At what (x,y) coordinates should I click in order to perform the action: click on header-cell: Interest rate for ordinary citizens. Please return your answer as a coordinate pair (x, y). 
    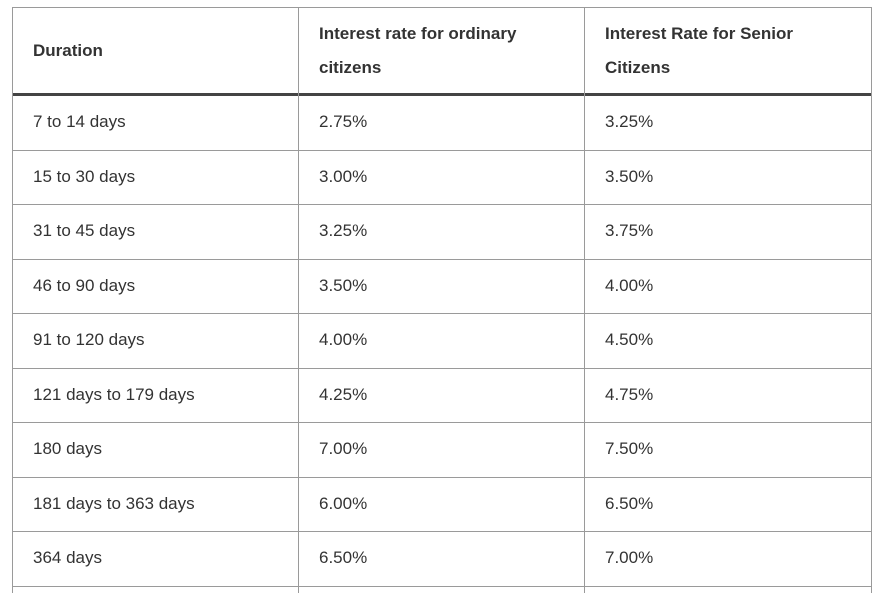
    Looking at the image, I should click on (441, 51).